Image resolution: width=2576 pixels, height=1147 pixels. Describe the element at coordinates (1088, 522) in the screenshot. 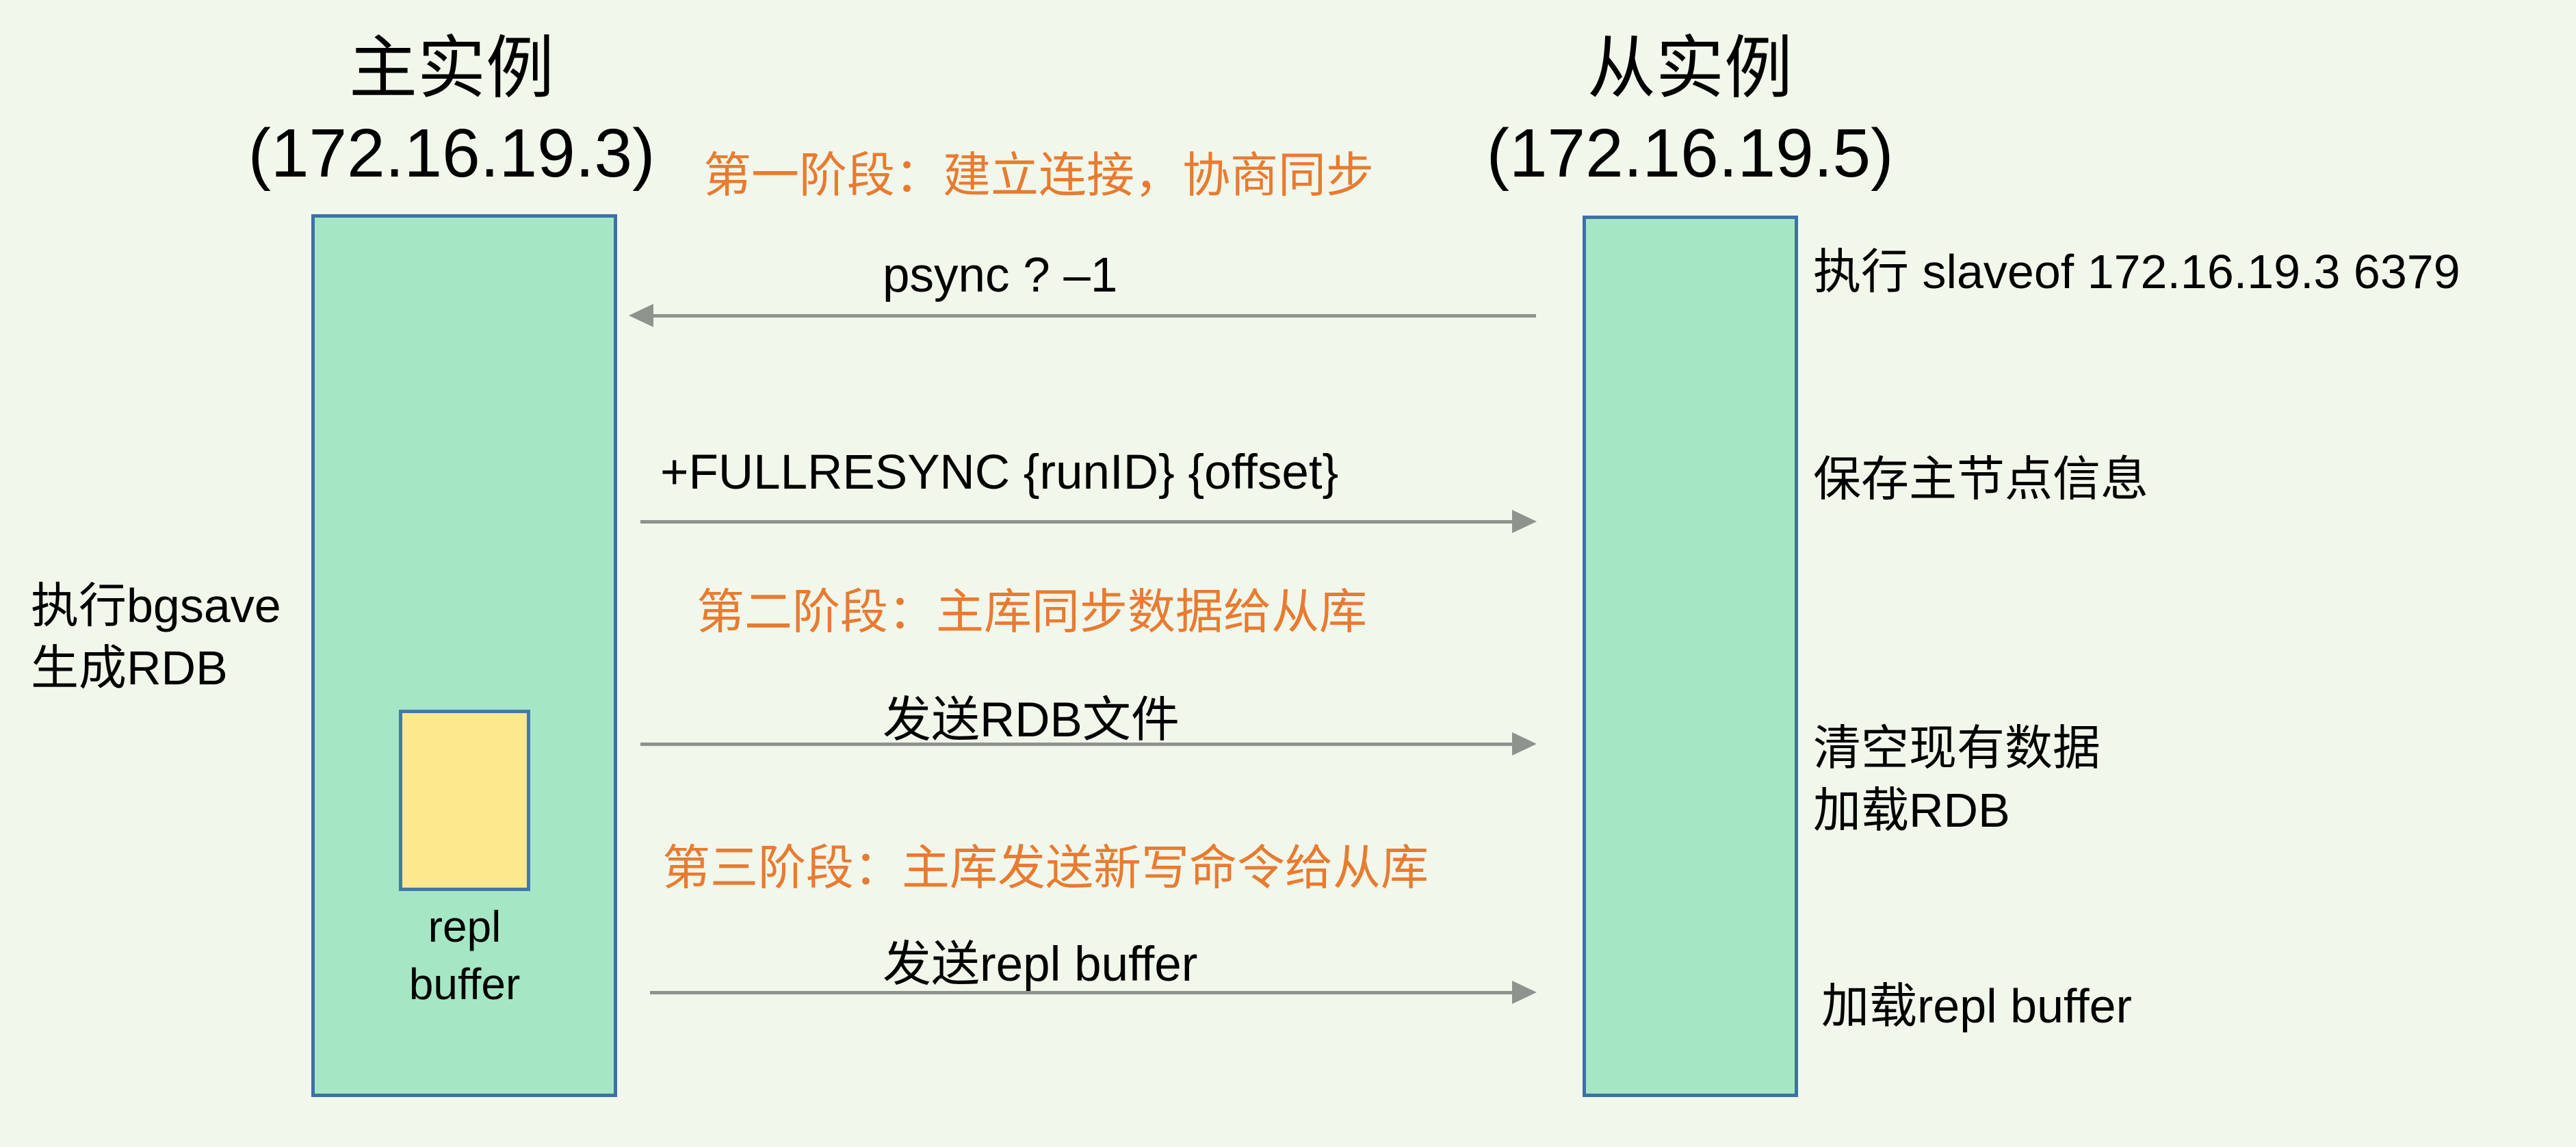

I see `arrow-right-fullresync` at that location.